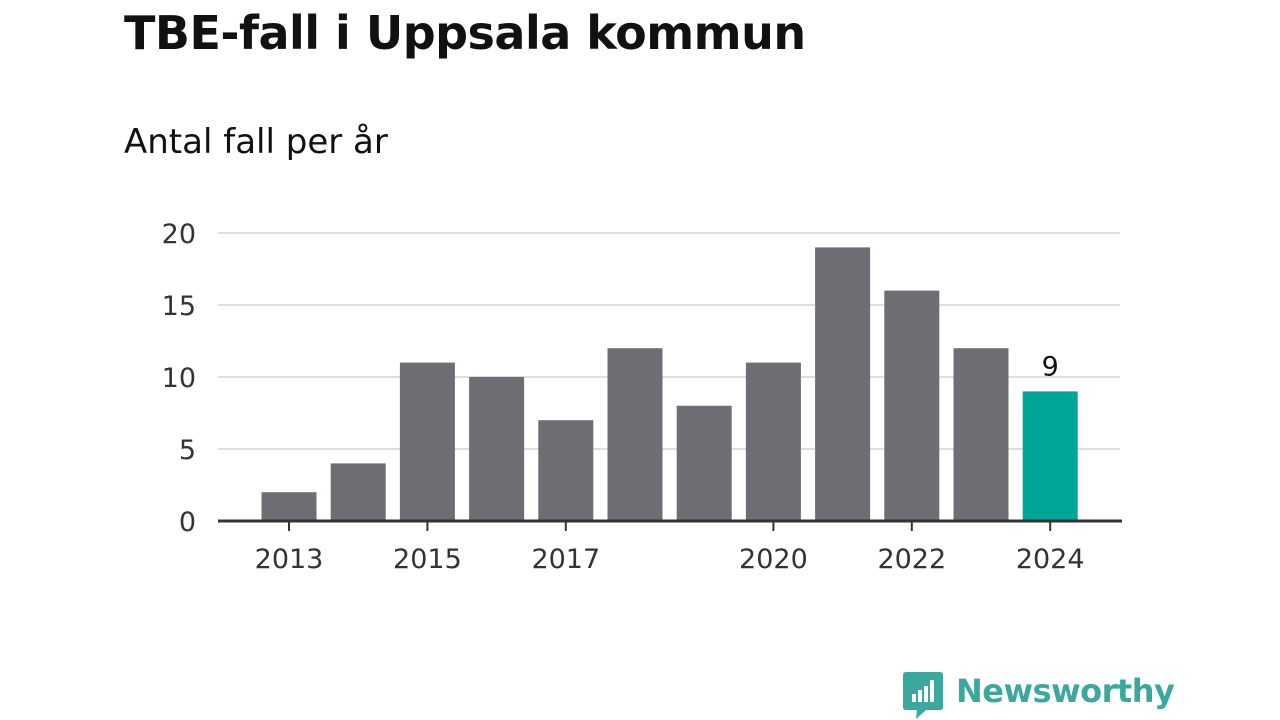 The width and height of the screenshot is (1280, 720). Describe the element at coordinates (289, 559) in the screenshot. I see `x-tick-label-2013: 2013` at that location.